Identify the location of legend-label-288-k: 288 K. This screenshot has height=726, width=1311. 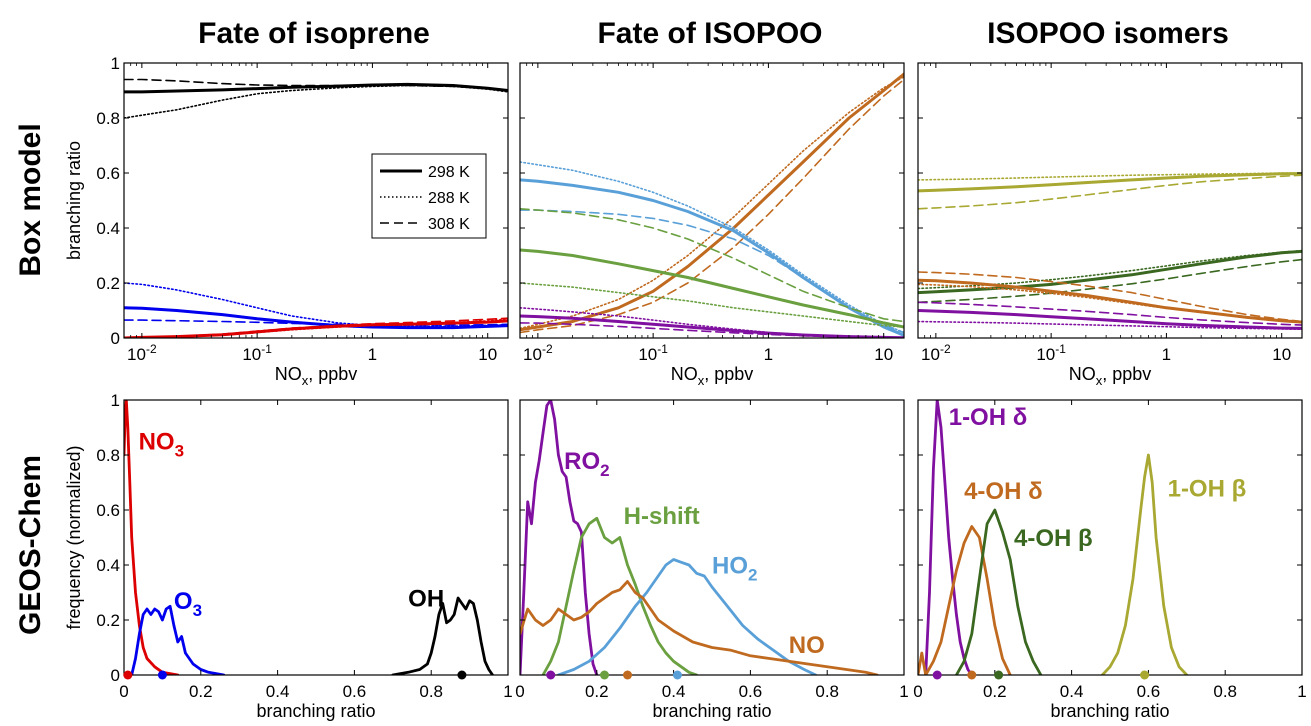
(449, 198).